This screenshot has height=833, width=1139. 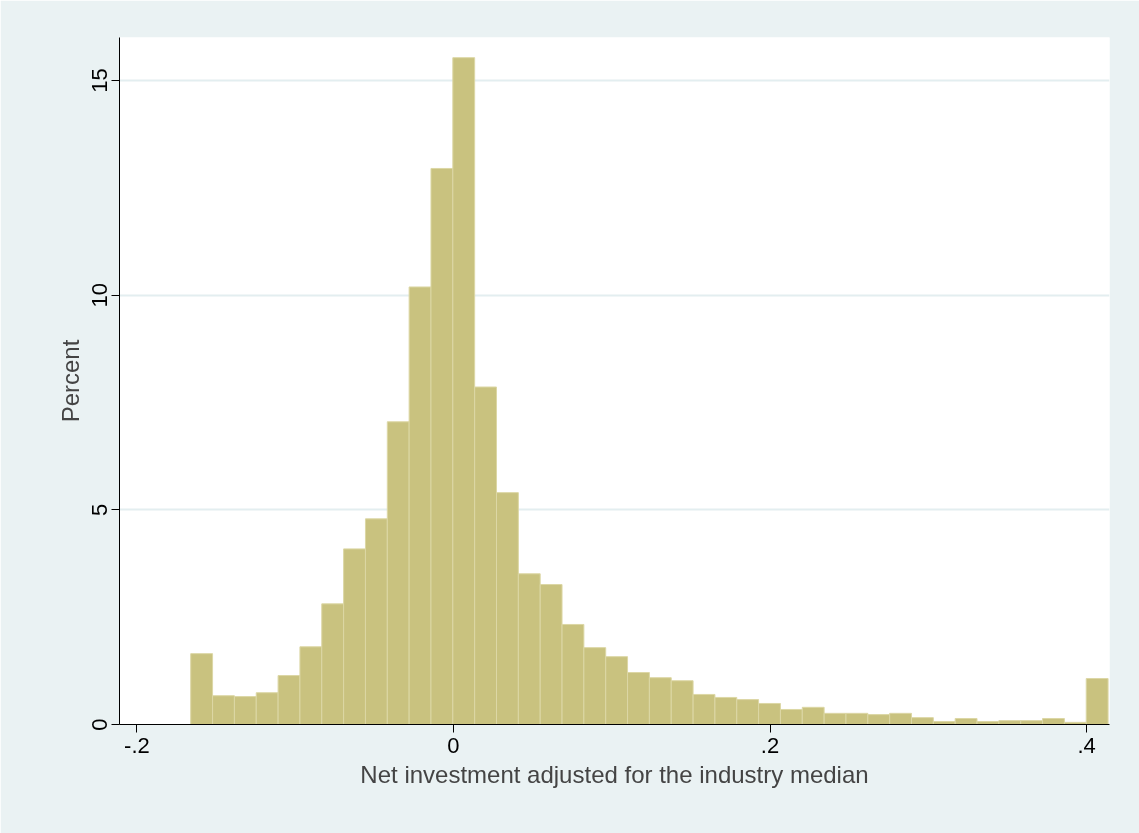 What do you see at coordinates (99, 295) in the screenshot?
I see `y-tick-label: 10` at bounding box center [99, 295].